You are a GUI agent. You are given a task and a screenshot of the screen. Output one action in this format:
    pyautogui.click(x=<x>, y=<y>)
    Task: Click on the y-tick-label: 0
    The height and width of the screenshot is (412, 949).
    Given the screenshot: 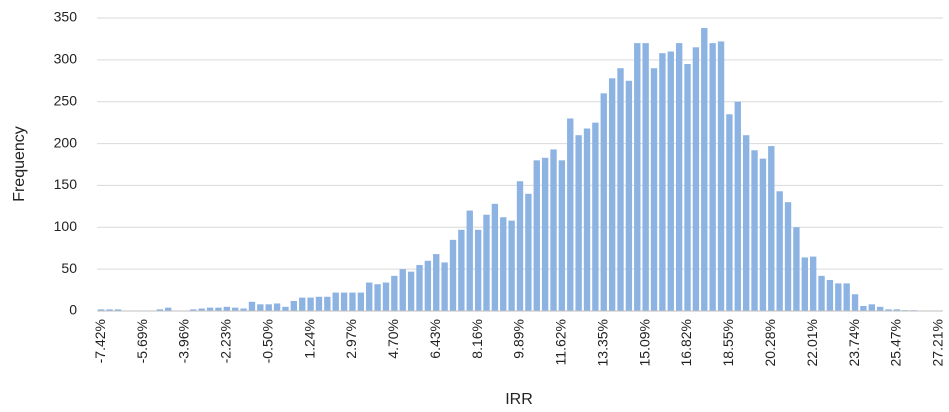 What is the action you would take?
    pyautogui.click(x=73, y=310)
    